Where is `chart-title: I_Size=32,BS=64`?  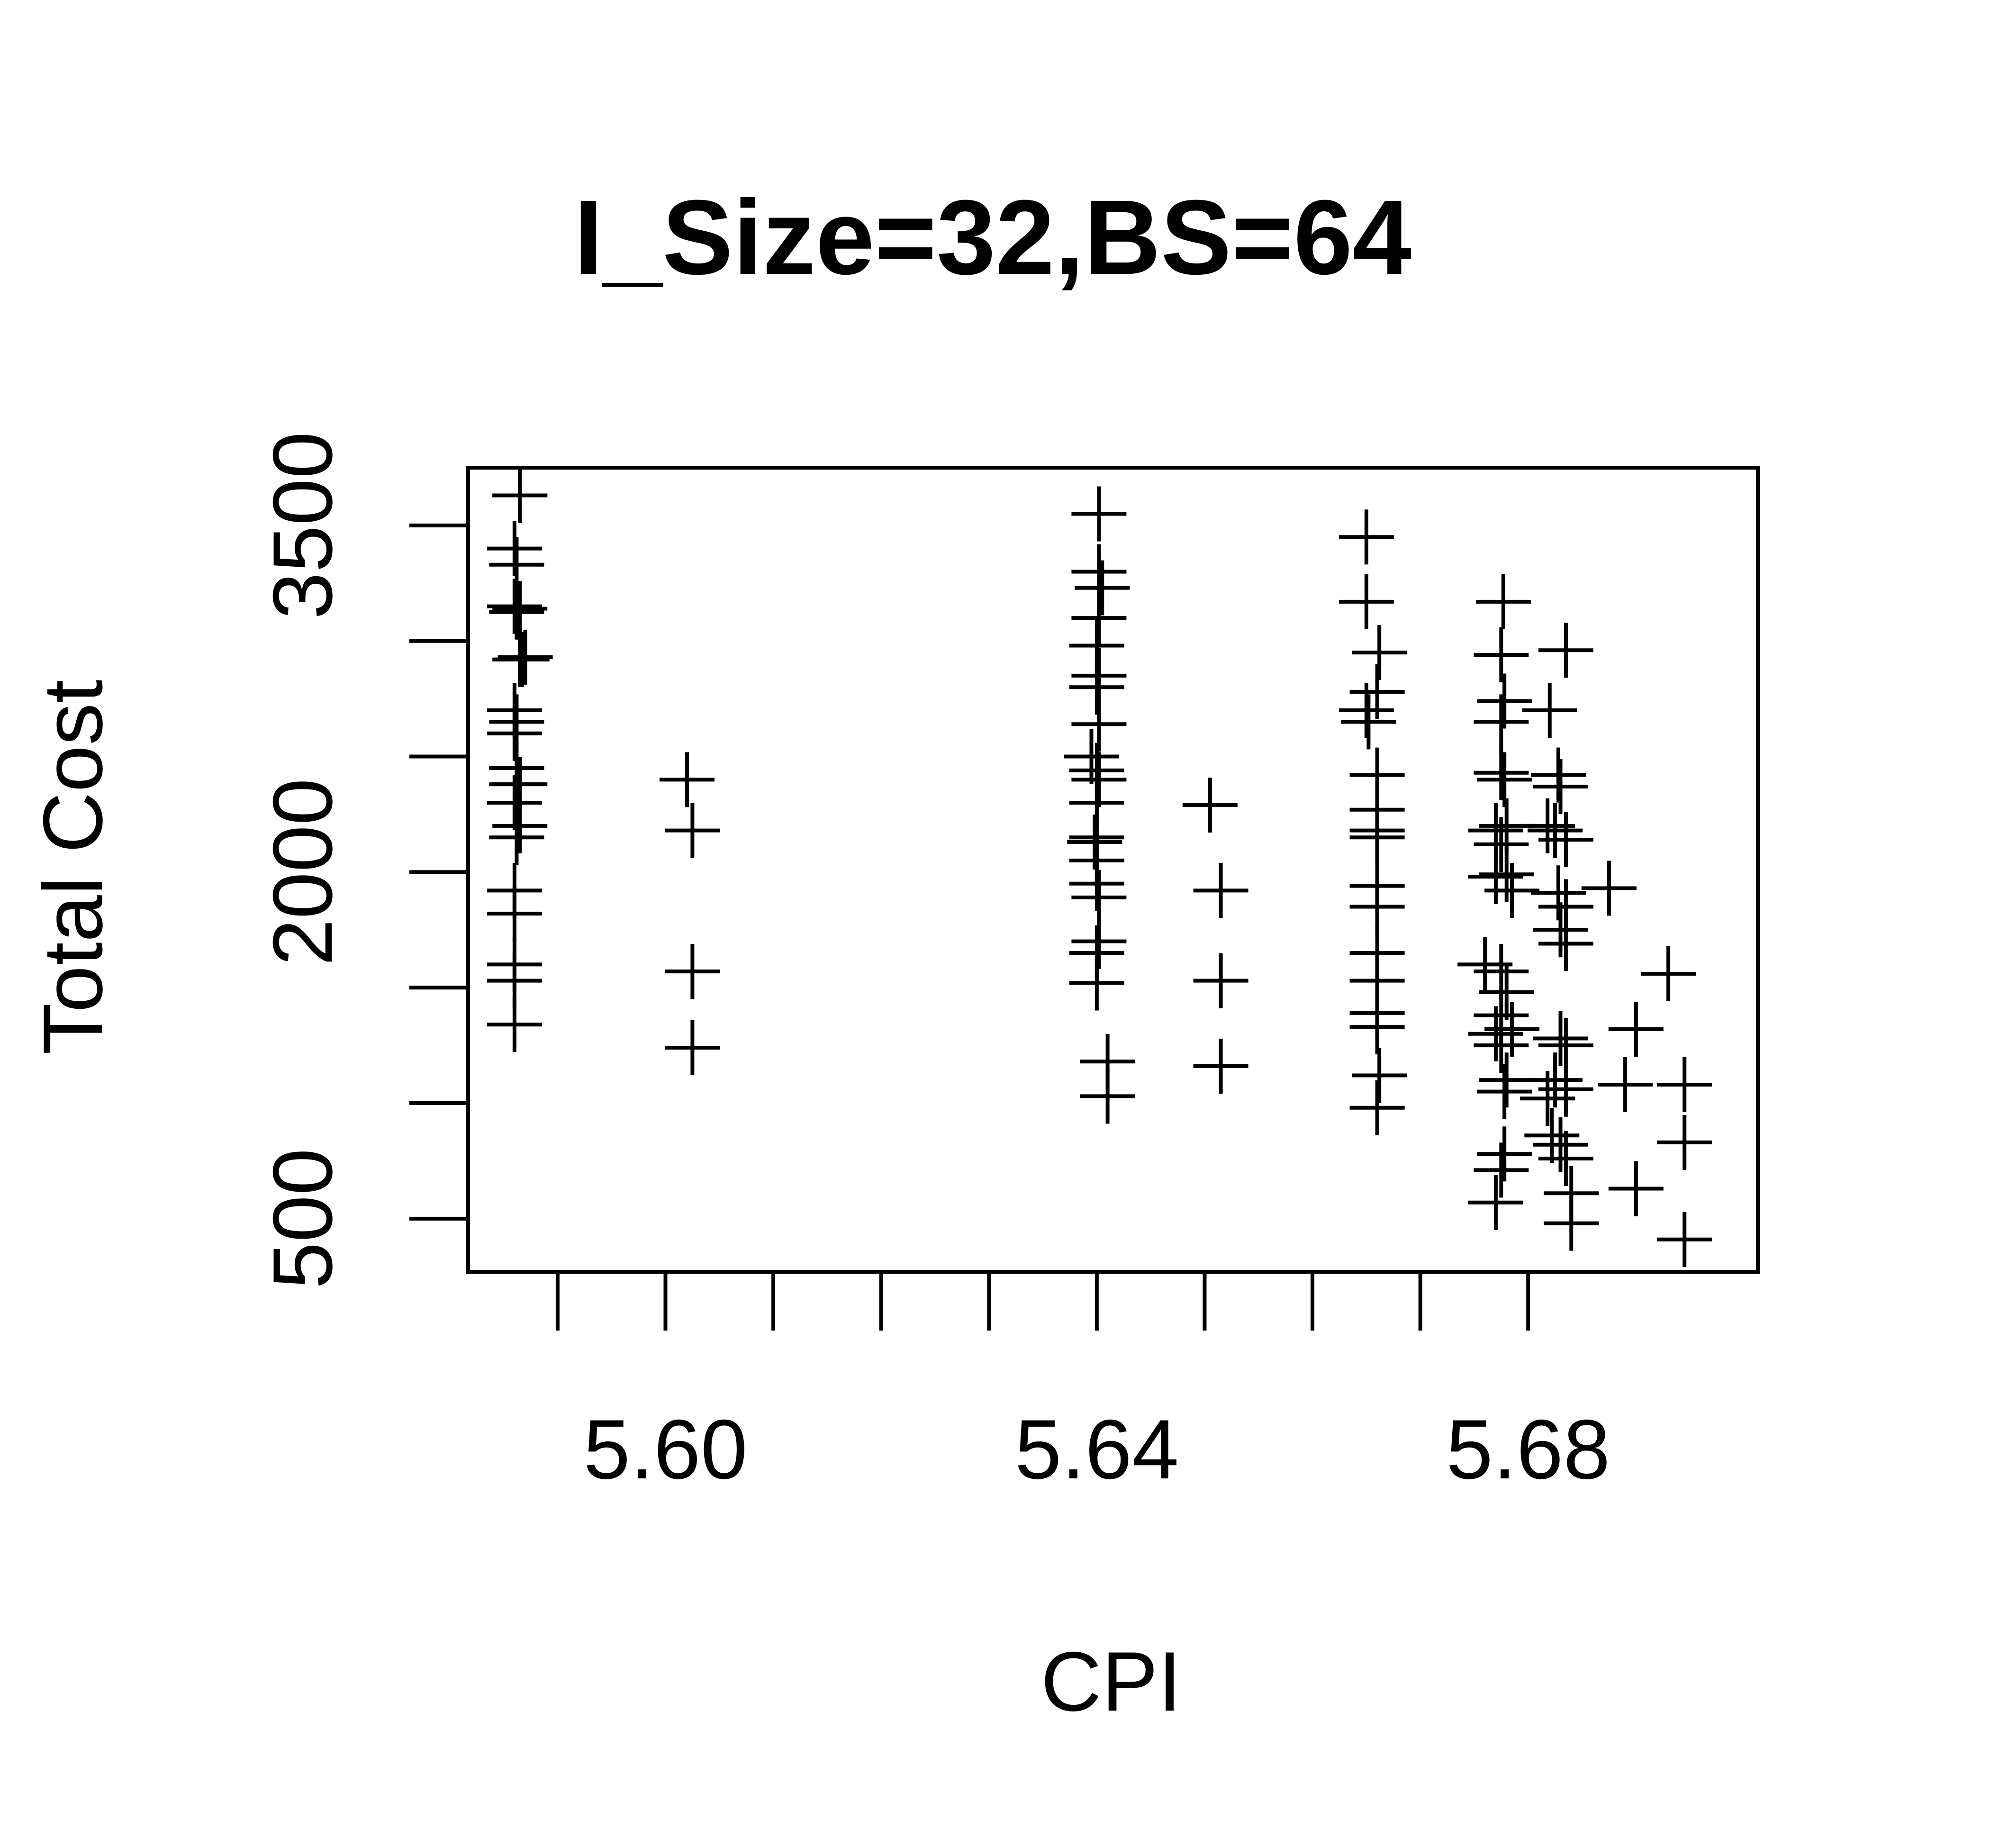 chart-title: I_Size=32,BS=64 is located at coordinates (992, 237).